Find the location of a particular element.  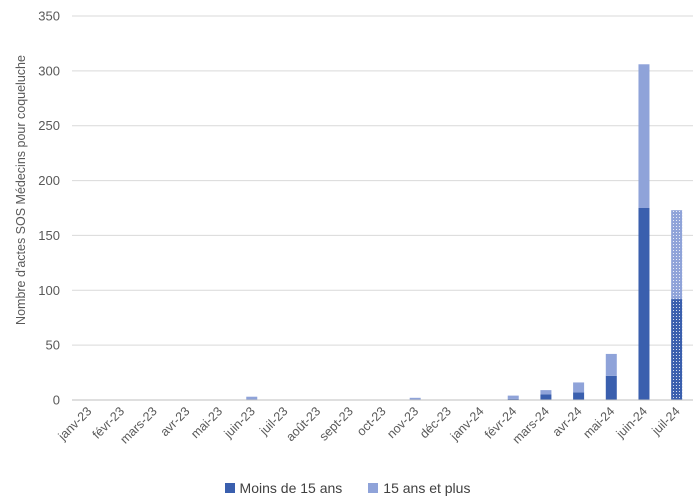

legend-item-15-plus: 15 ans et plus is located at coordinates (419, 488).